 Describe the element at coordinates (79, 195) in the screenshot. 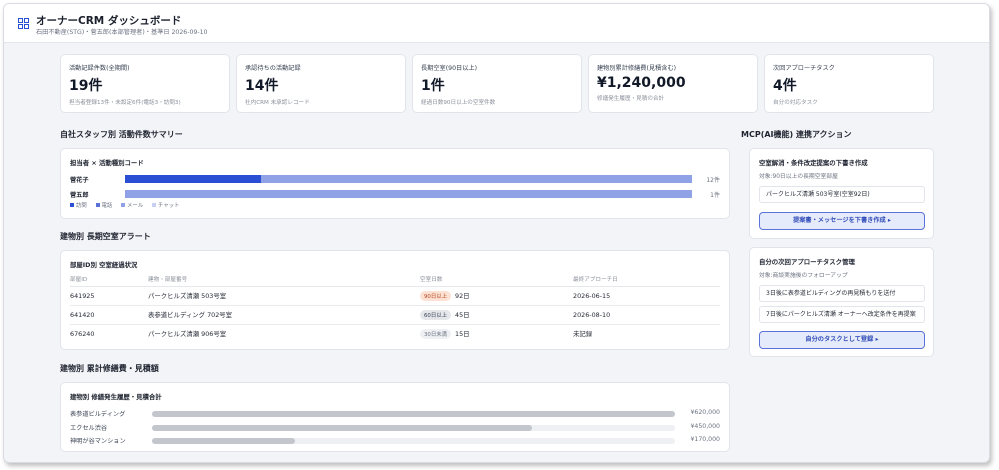

I see `staff-name: 菅五郎` at that location.